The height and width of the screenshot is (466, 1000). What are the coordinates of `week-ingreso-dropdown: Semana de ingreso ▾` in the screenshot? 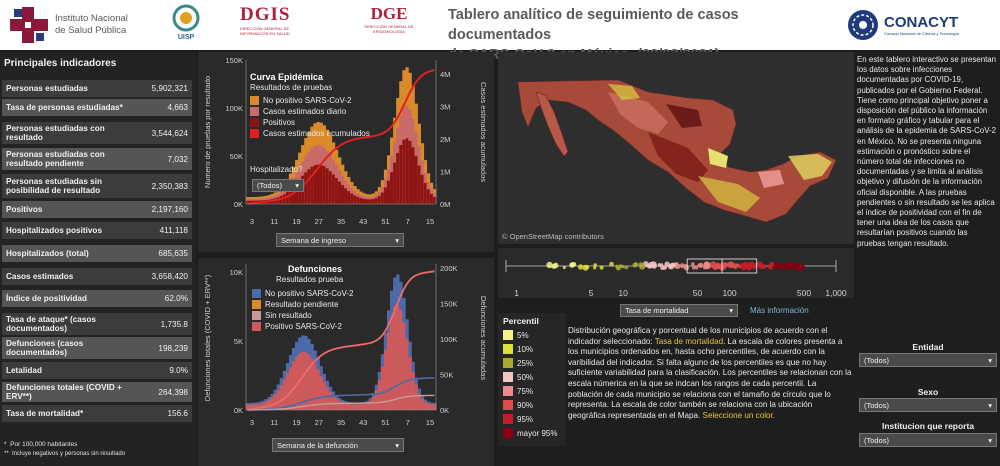 It's located at (340, 240).